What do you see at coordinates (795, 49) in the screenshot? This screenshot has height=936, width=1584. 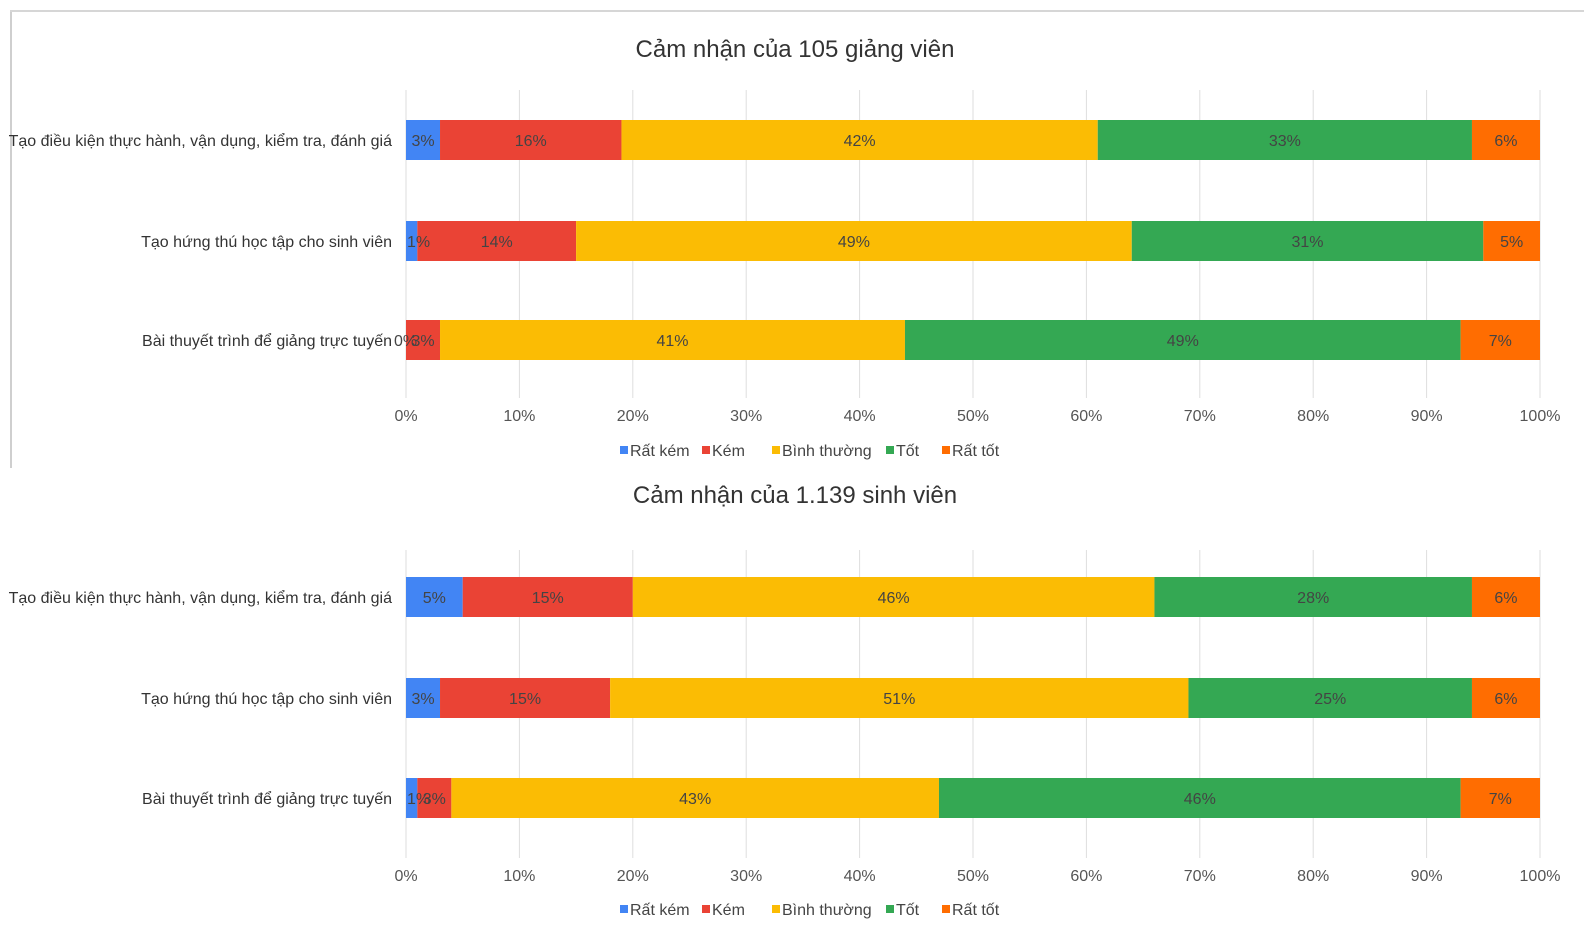 I see `chart-title: Cảm nhận của 105 giảng viên` at bounding box center [795, 49].